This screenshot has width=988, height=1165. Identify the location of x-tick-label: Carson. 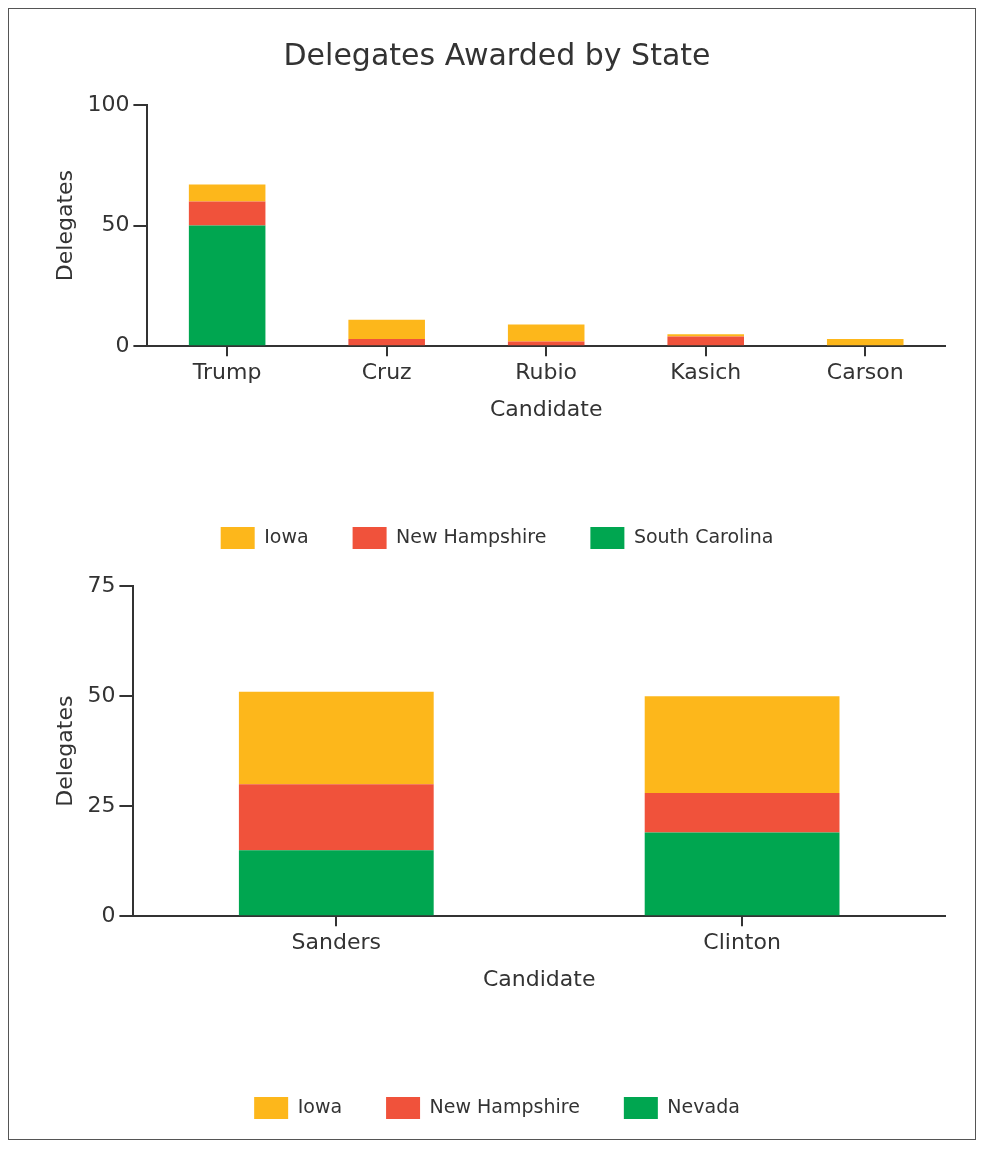
(865, 372).